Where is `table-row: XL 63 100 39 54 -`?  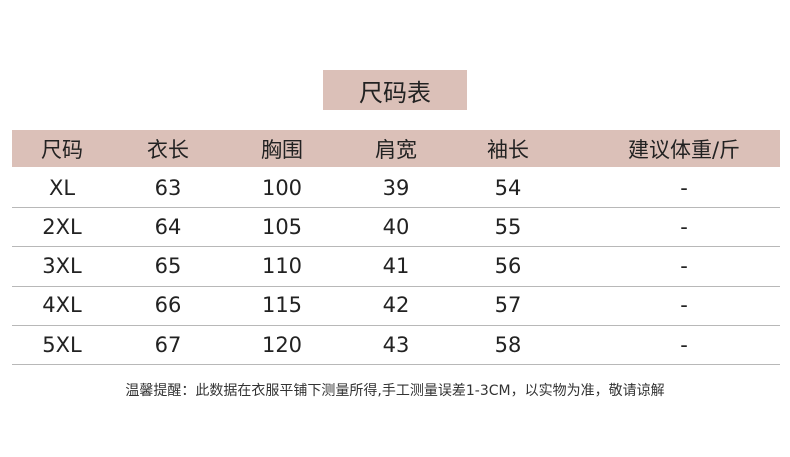 table-row: XL 63 100 39 54 - is located at coordinates (396, 188).